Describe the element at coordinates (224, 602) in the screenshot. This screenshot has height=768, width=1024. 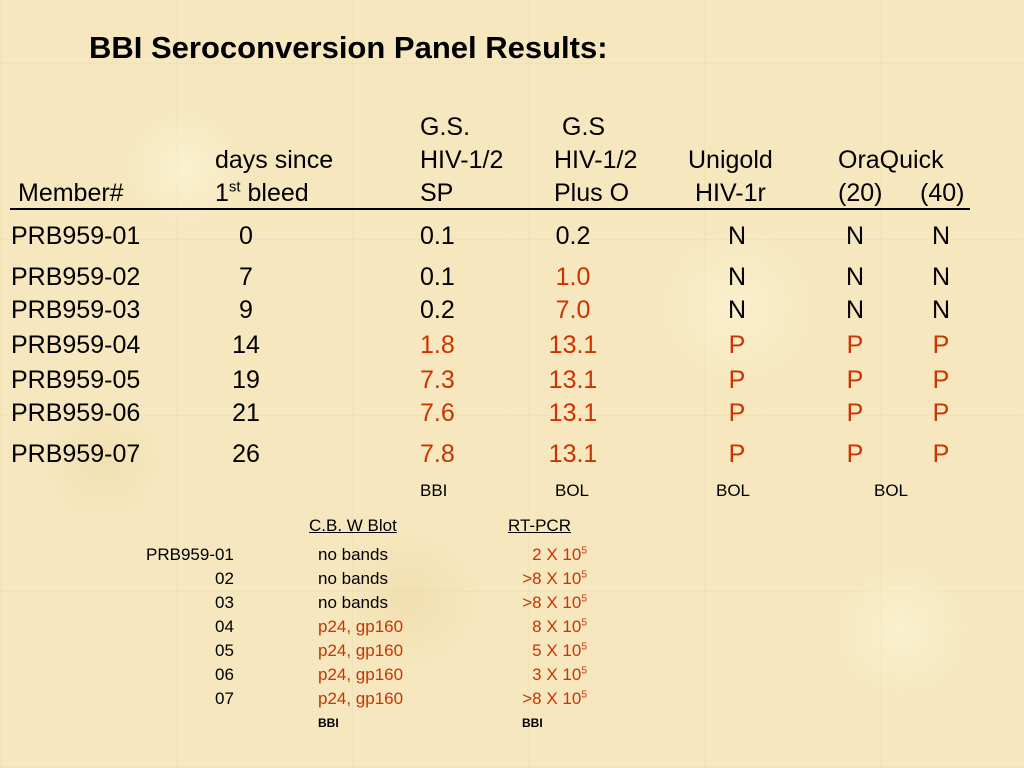
I see `blot-row-id: 03` at that location.